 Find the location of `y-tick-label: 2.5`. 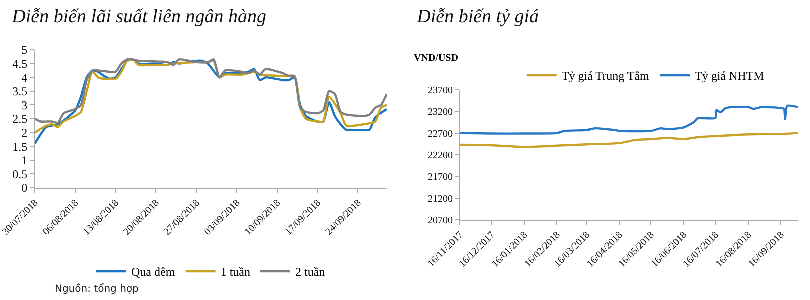

y-tick-label: 2.5 is located at coordinates (20, 119).